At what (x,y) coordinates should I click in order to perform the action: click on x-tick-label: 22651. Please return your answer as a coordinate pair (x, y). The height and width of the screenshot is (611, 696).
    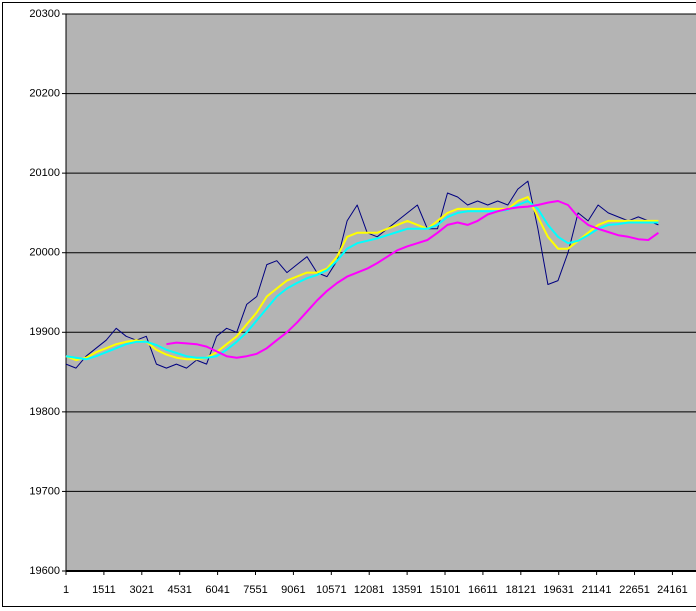
    Looking at the image, I should click on (634, 590).